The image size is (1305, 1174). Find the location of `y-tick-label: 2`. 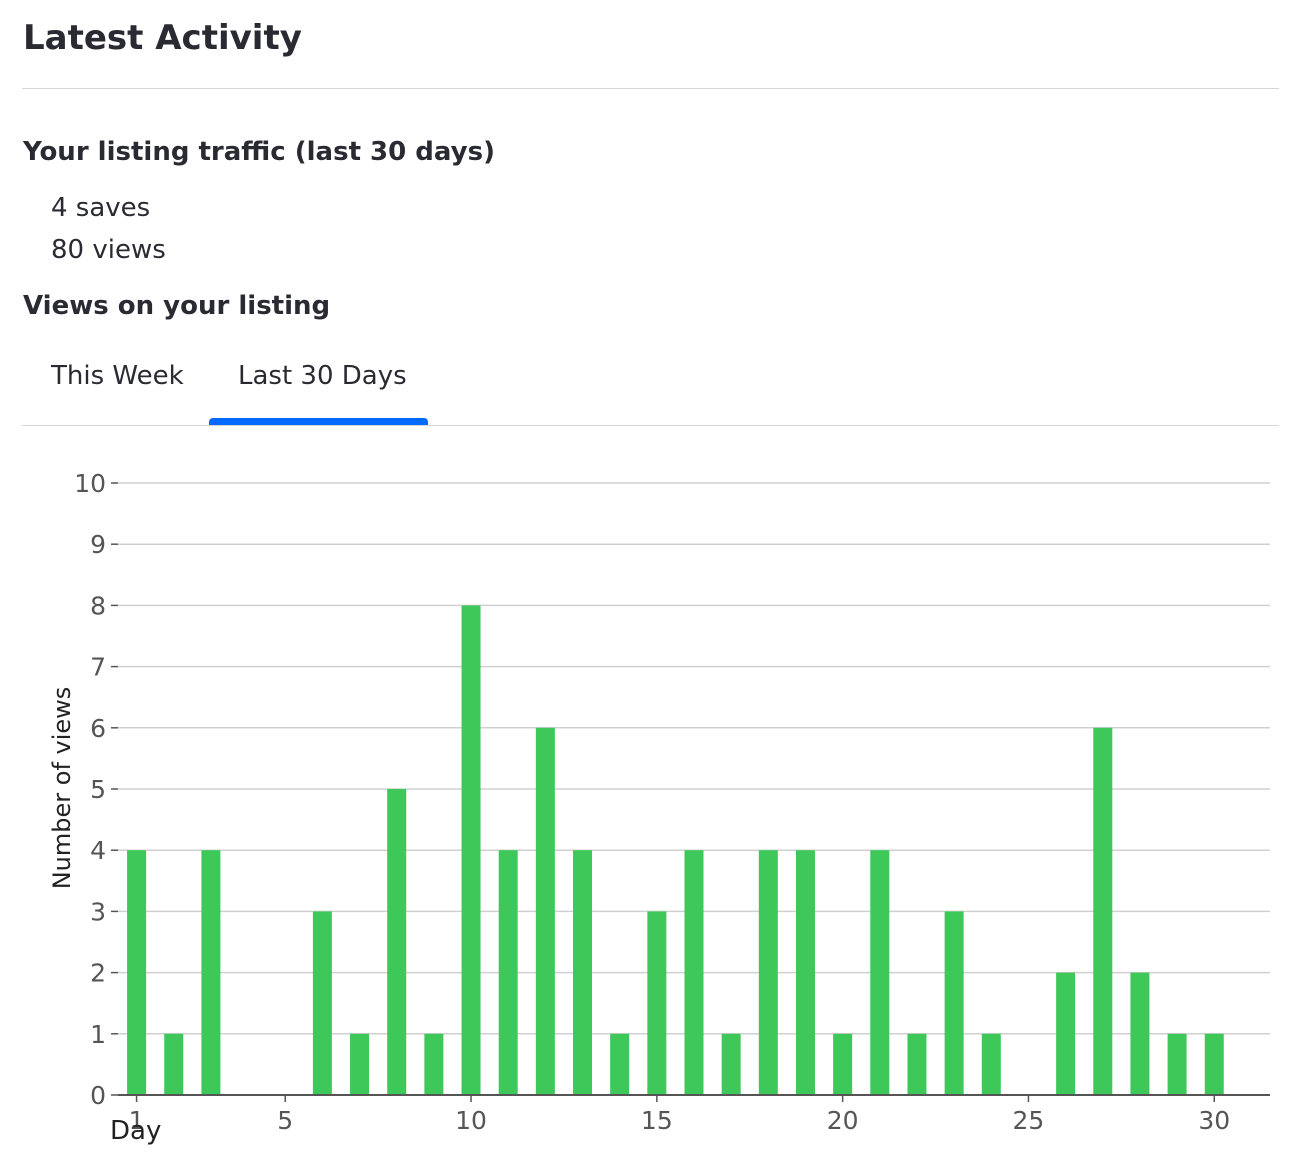

y-tick-label: 2 is located at coordinates (98, 973).